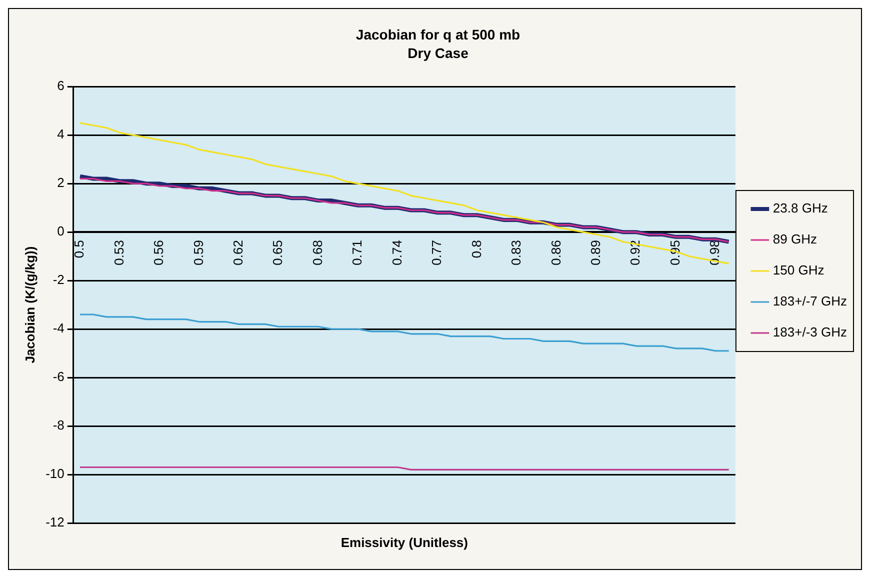  Describe the element at coordinates (58, 425) in the screenshot. I see `y-tick-label: -8` at that location.